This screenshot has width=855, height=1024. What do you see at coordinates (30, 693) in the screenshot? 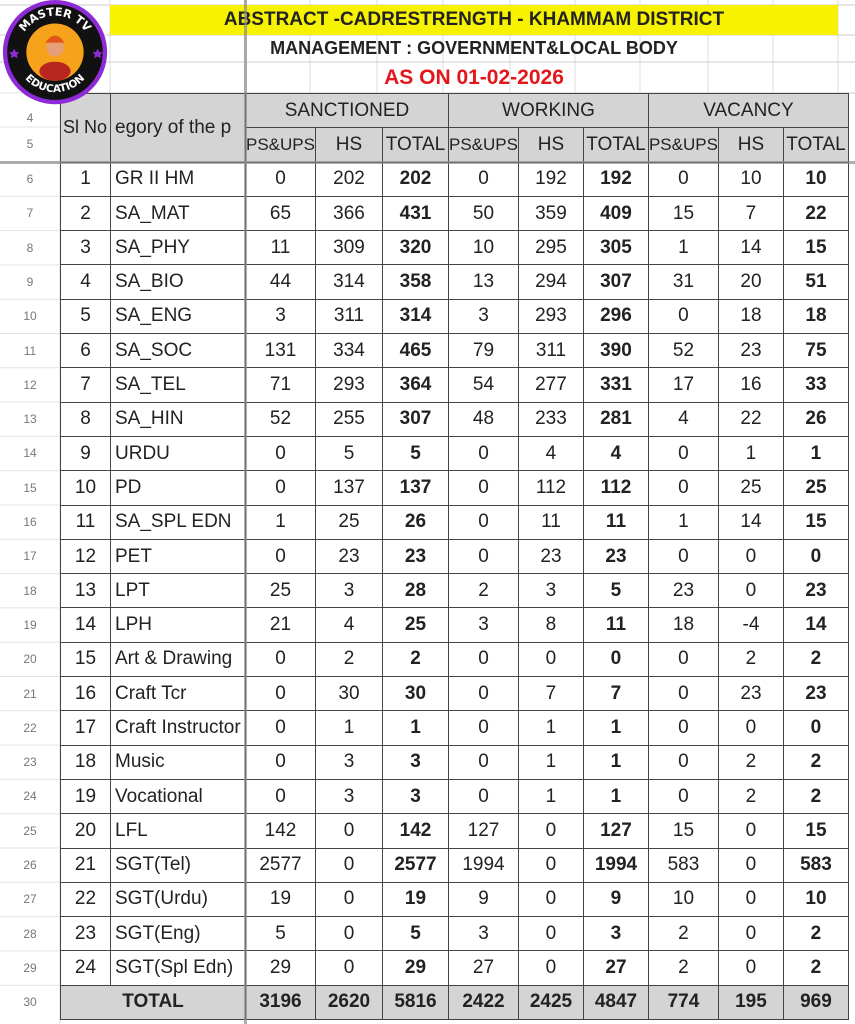
I see `row-number: 21` at bounding box center [30, 693].